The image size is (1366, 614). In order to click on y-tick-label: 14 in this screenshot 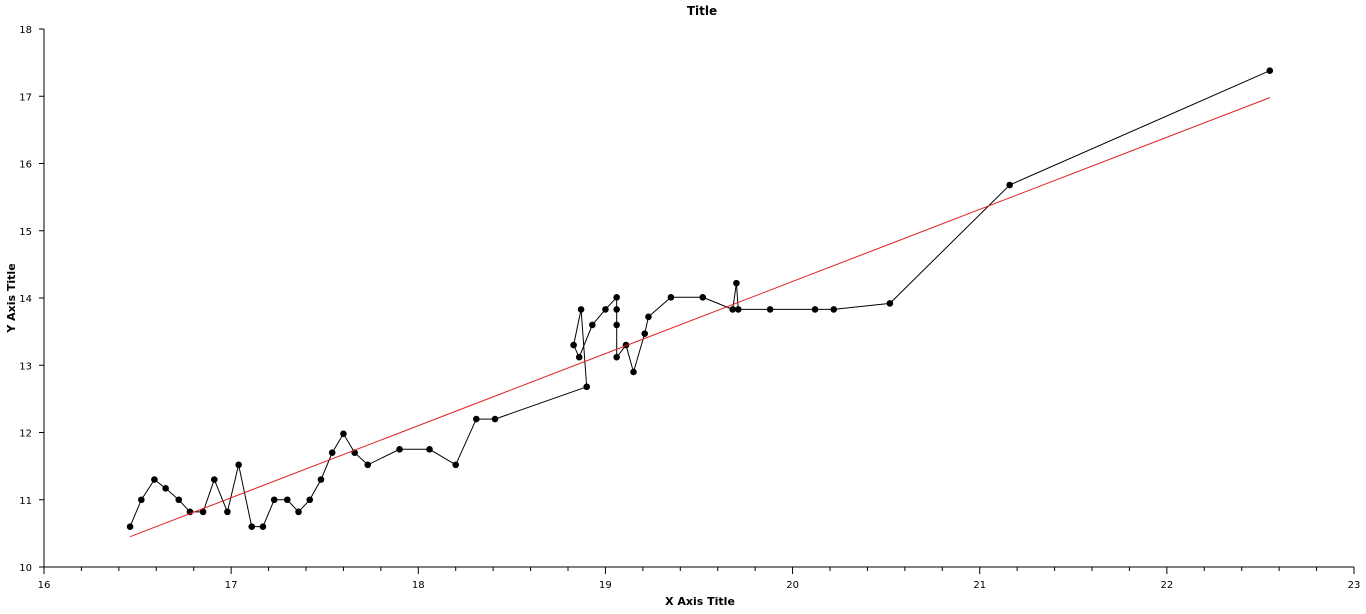, I will do `click(25, 299)`.